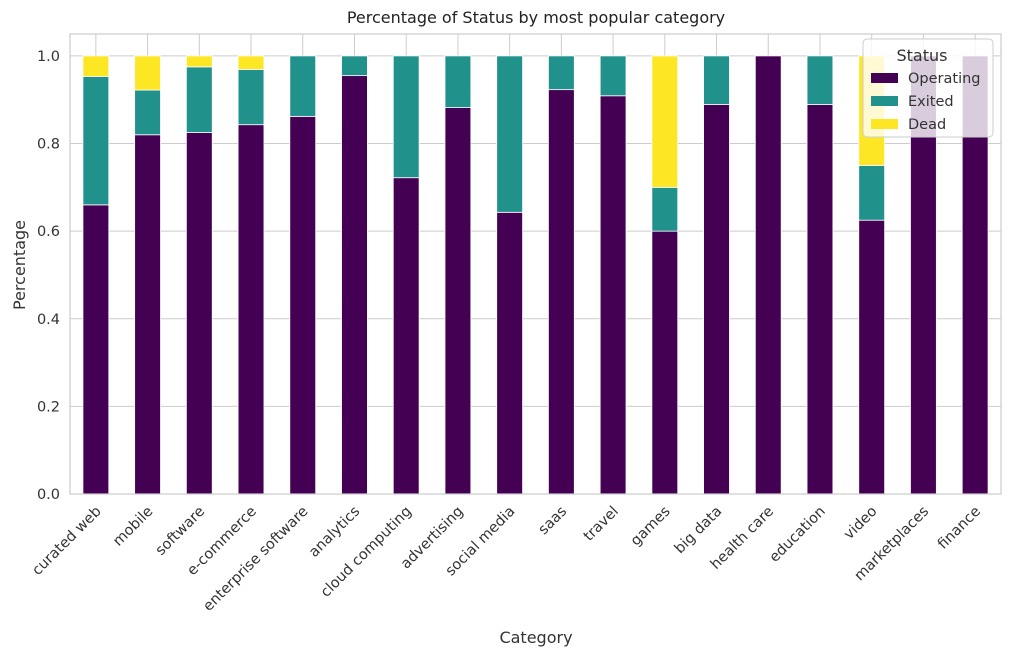  I want to click on bar-operating-cloud-computing, so click(406, 336).